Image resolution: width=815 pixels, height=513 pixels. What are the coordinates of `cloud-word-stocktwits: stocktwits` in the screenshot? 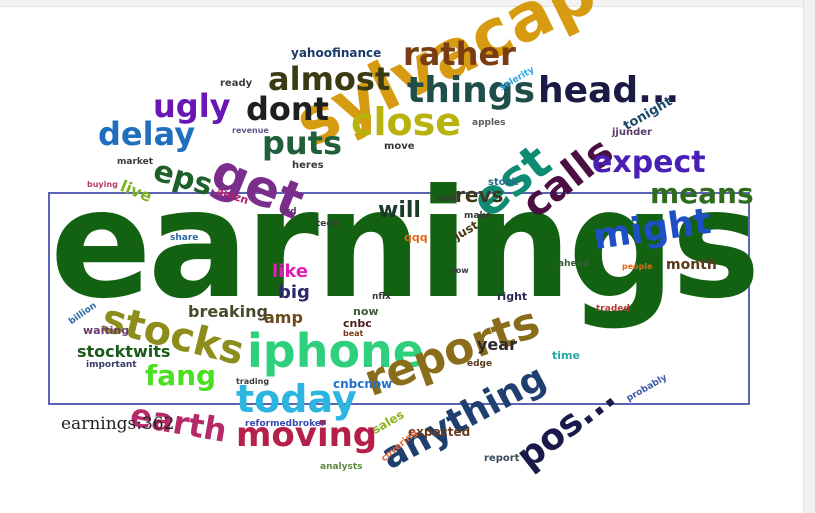 It's located at (124, 351).